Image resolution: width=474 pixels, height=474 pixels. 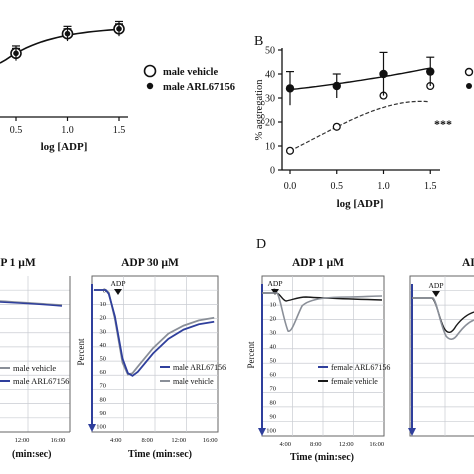 What do you see at coordinates (272, 171) in the screenshot?
I see `panel-b-y-tick-label: 0` at bounding box center [272, 171].